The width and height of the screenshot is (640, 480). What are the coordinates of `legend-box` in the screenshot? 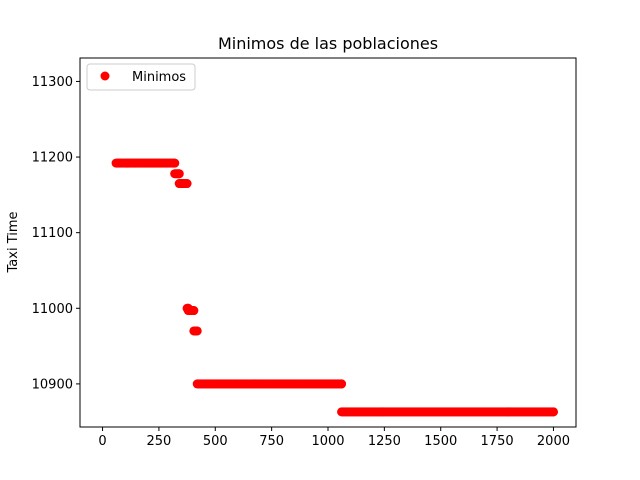 It's located at (141, 77).